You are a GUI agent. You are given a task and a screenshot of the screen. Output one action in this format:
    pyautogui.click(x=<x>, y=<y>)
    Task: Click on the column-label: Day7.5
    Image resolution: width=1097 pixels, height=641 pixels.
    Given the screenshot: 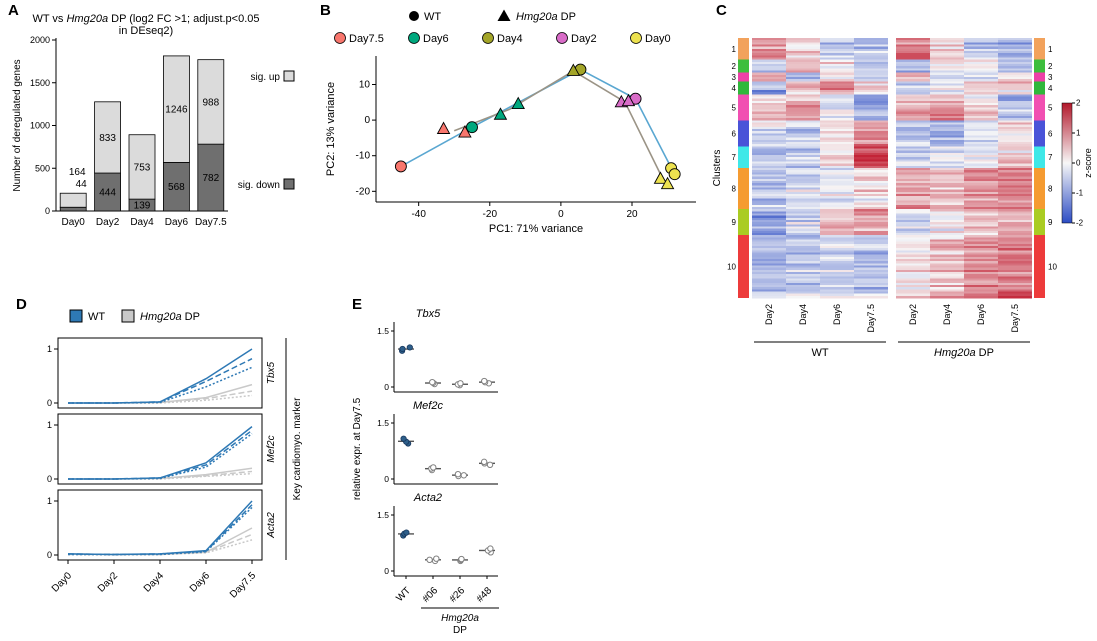 What is the action you would take?
    pyautogui.click(x=871, y=318)
    